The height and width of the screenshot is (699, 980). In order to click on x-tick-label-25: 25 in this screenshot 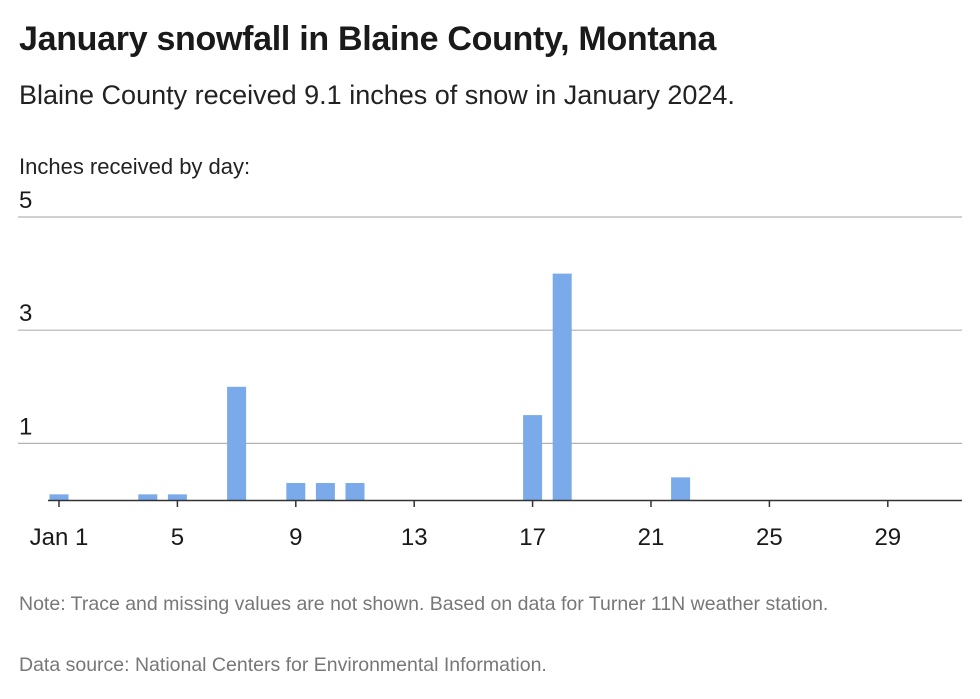, I will do `click(769, 537)`.